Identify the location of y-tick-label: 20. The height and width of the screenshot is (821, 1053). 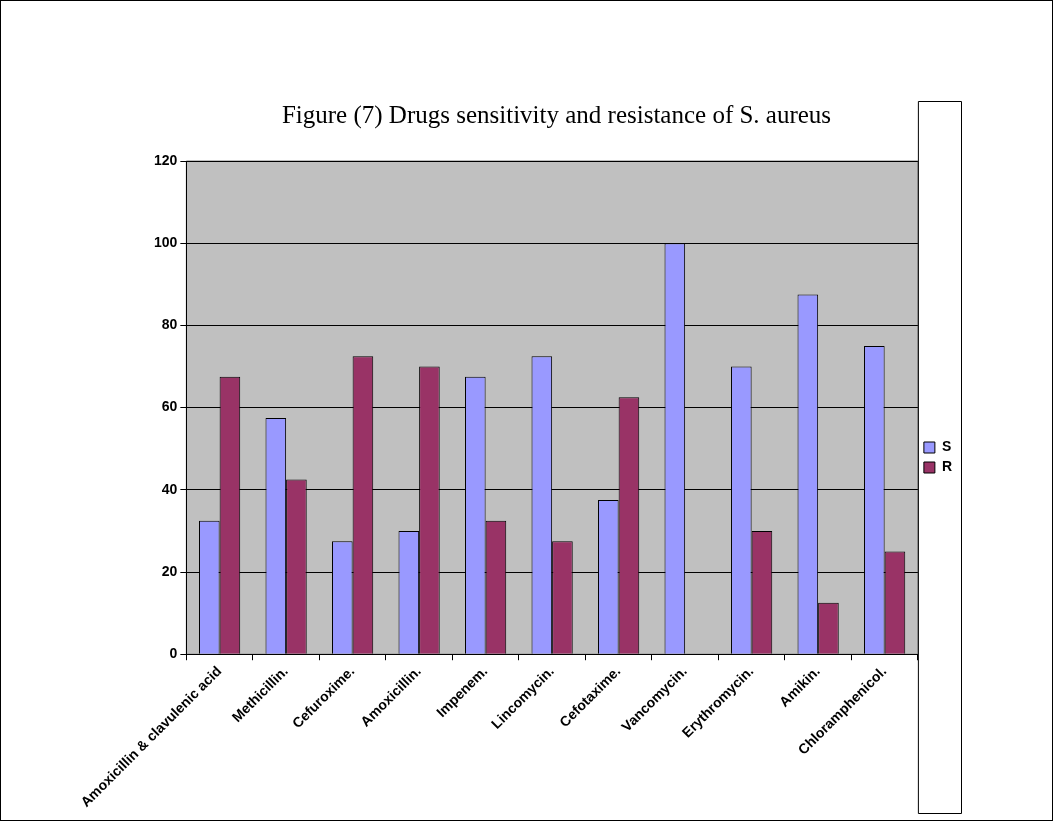
(169, 570).